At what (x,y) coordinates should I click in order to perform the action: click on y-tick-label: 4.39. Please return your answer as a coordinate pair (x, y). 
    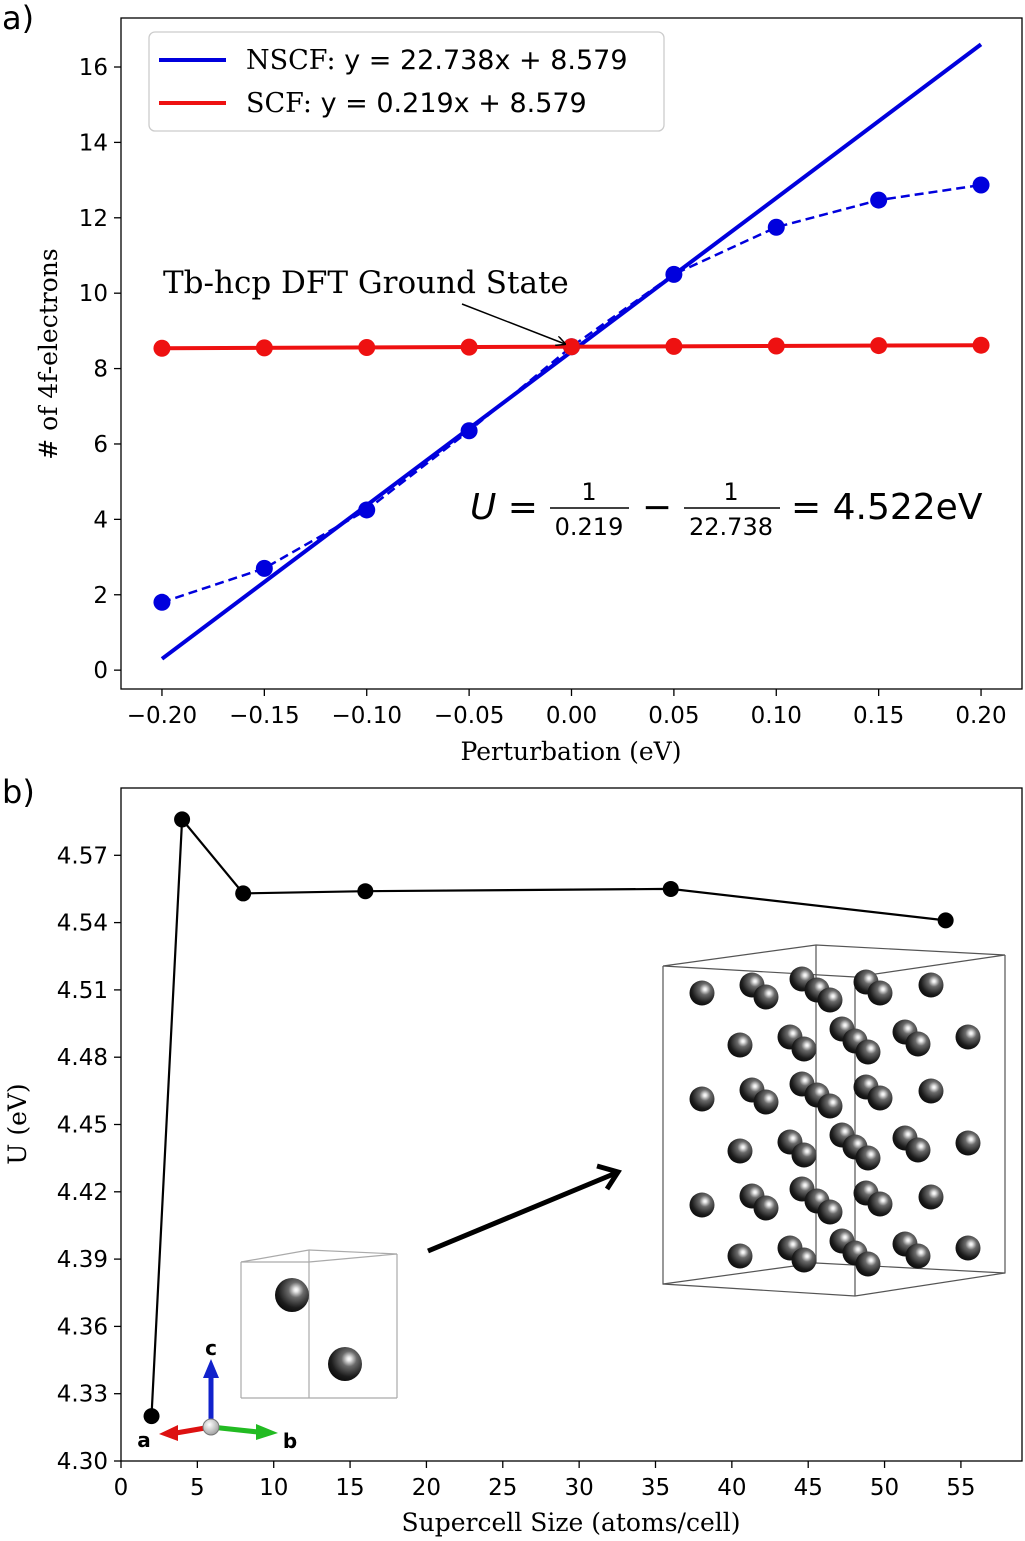
    Looking at the image, I should click on (82, 1260).